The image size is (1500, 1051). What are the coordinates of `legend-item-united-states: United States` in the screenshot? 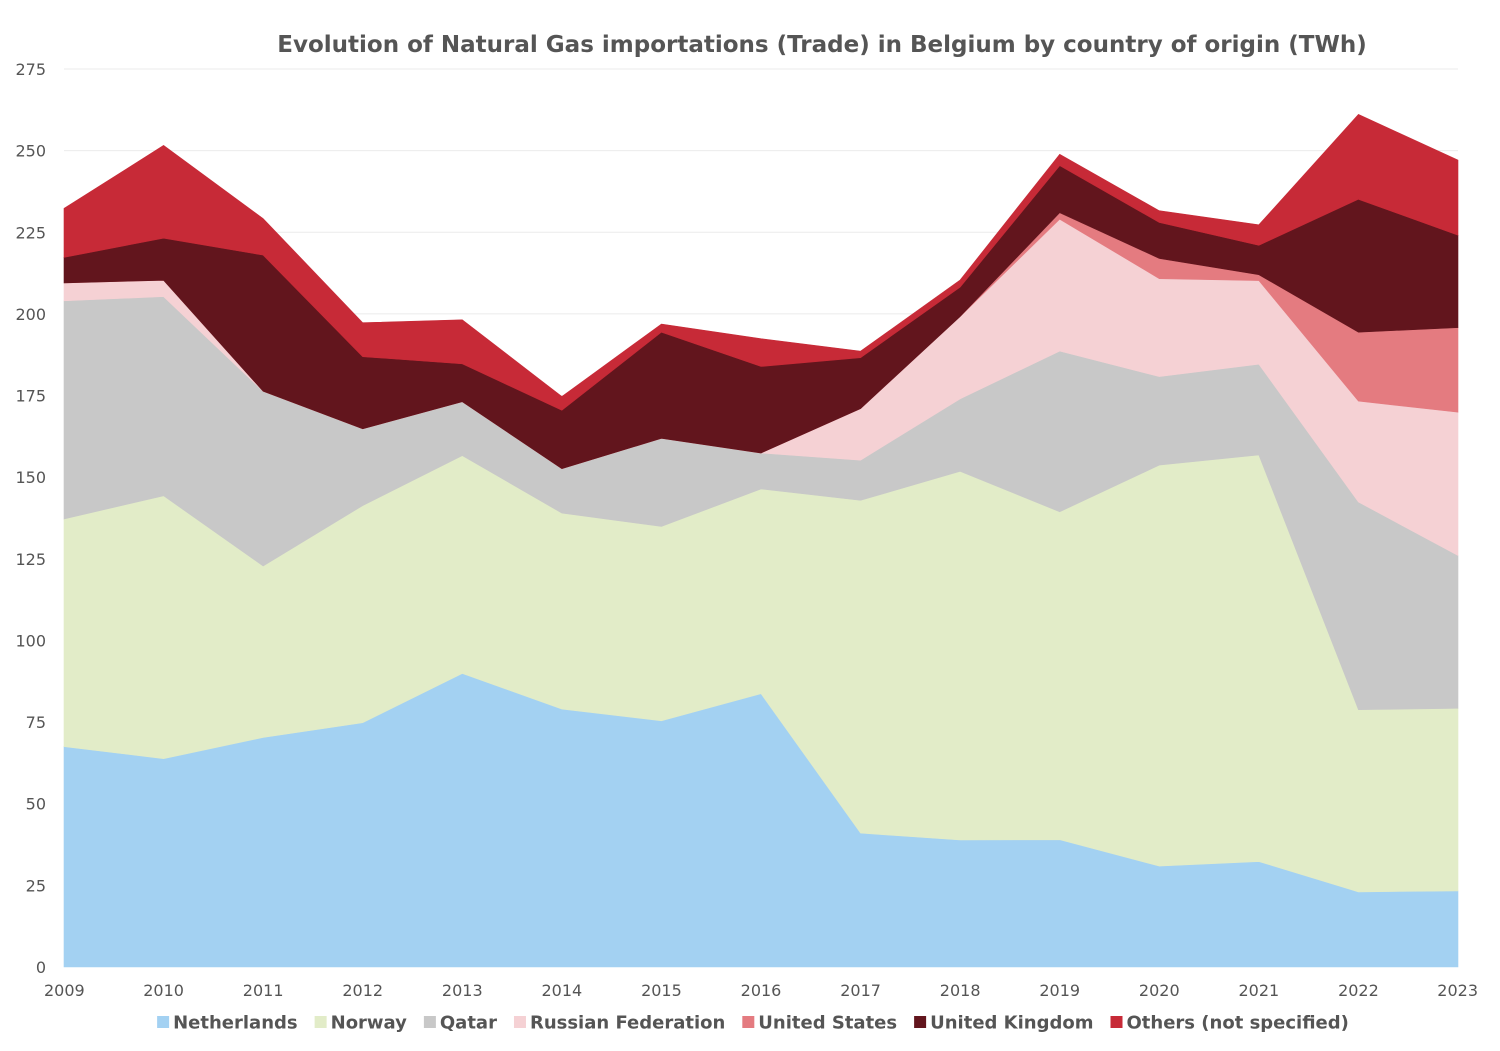 It's located at (819, 1023).